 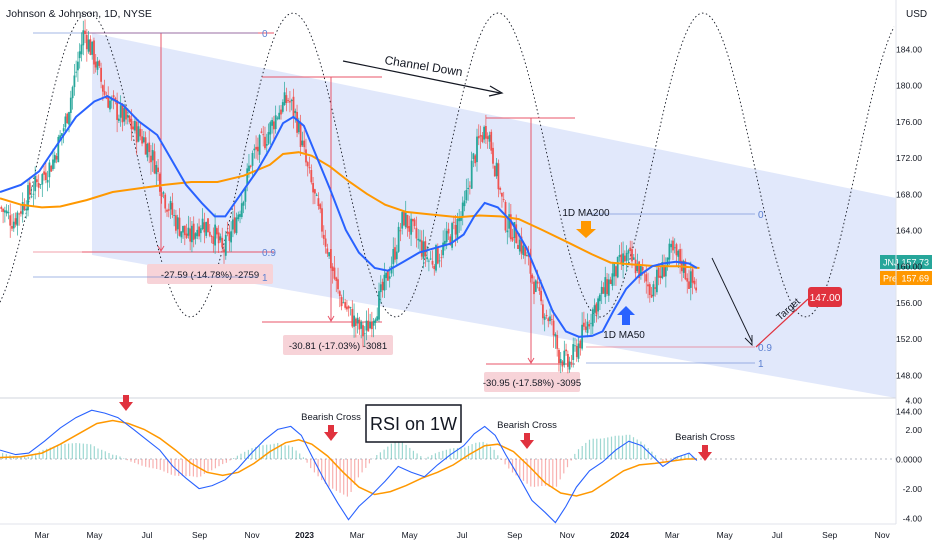 I want to click on x-tick-label: Nov, so click(x=883, y=535).